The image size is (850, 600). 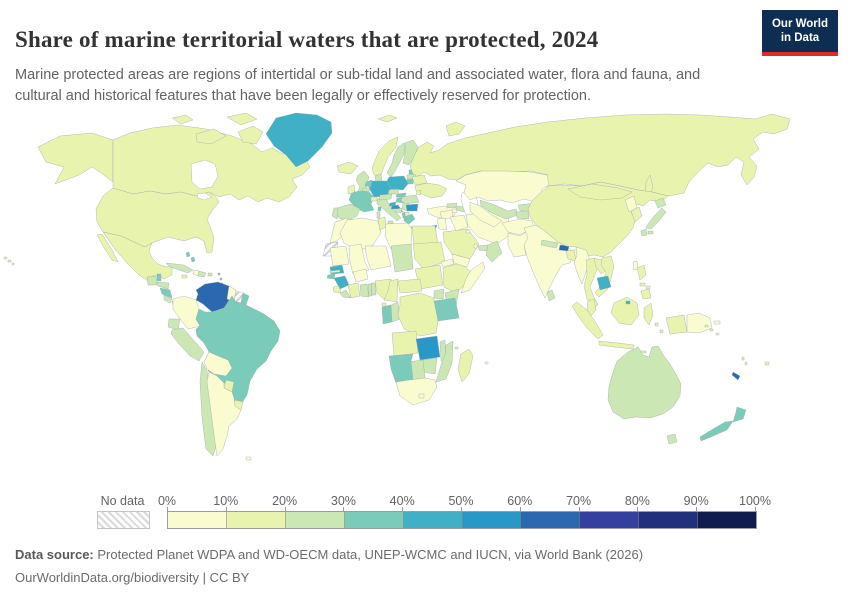 What do you see at coordinates (335, 271) in the screenshot?
I see `country-gambia` at bounding box center [335, 271].